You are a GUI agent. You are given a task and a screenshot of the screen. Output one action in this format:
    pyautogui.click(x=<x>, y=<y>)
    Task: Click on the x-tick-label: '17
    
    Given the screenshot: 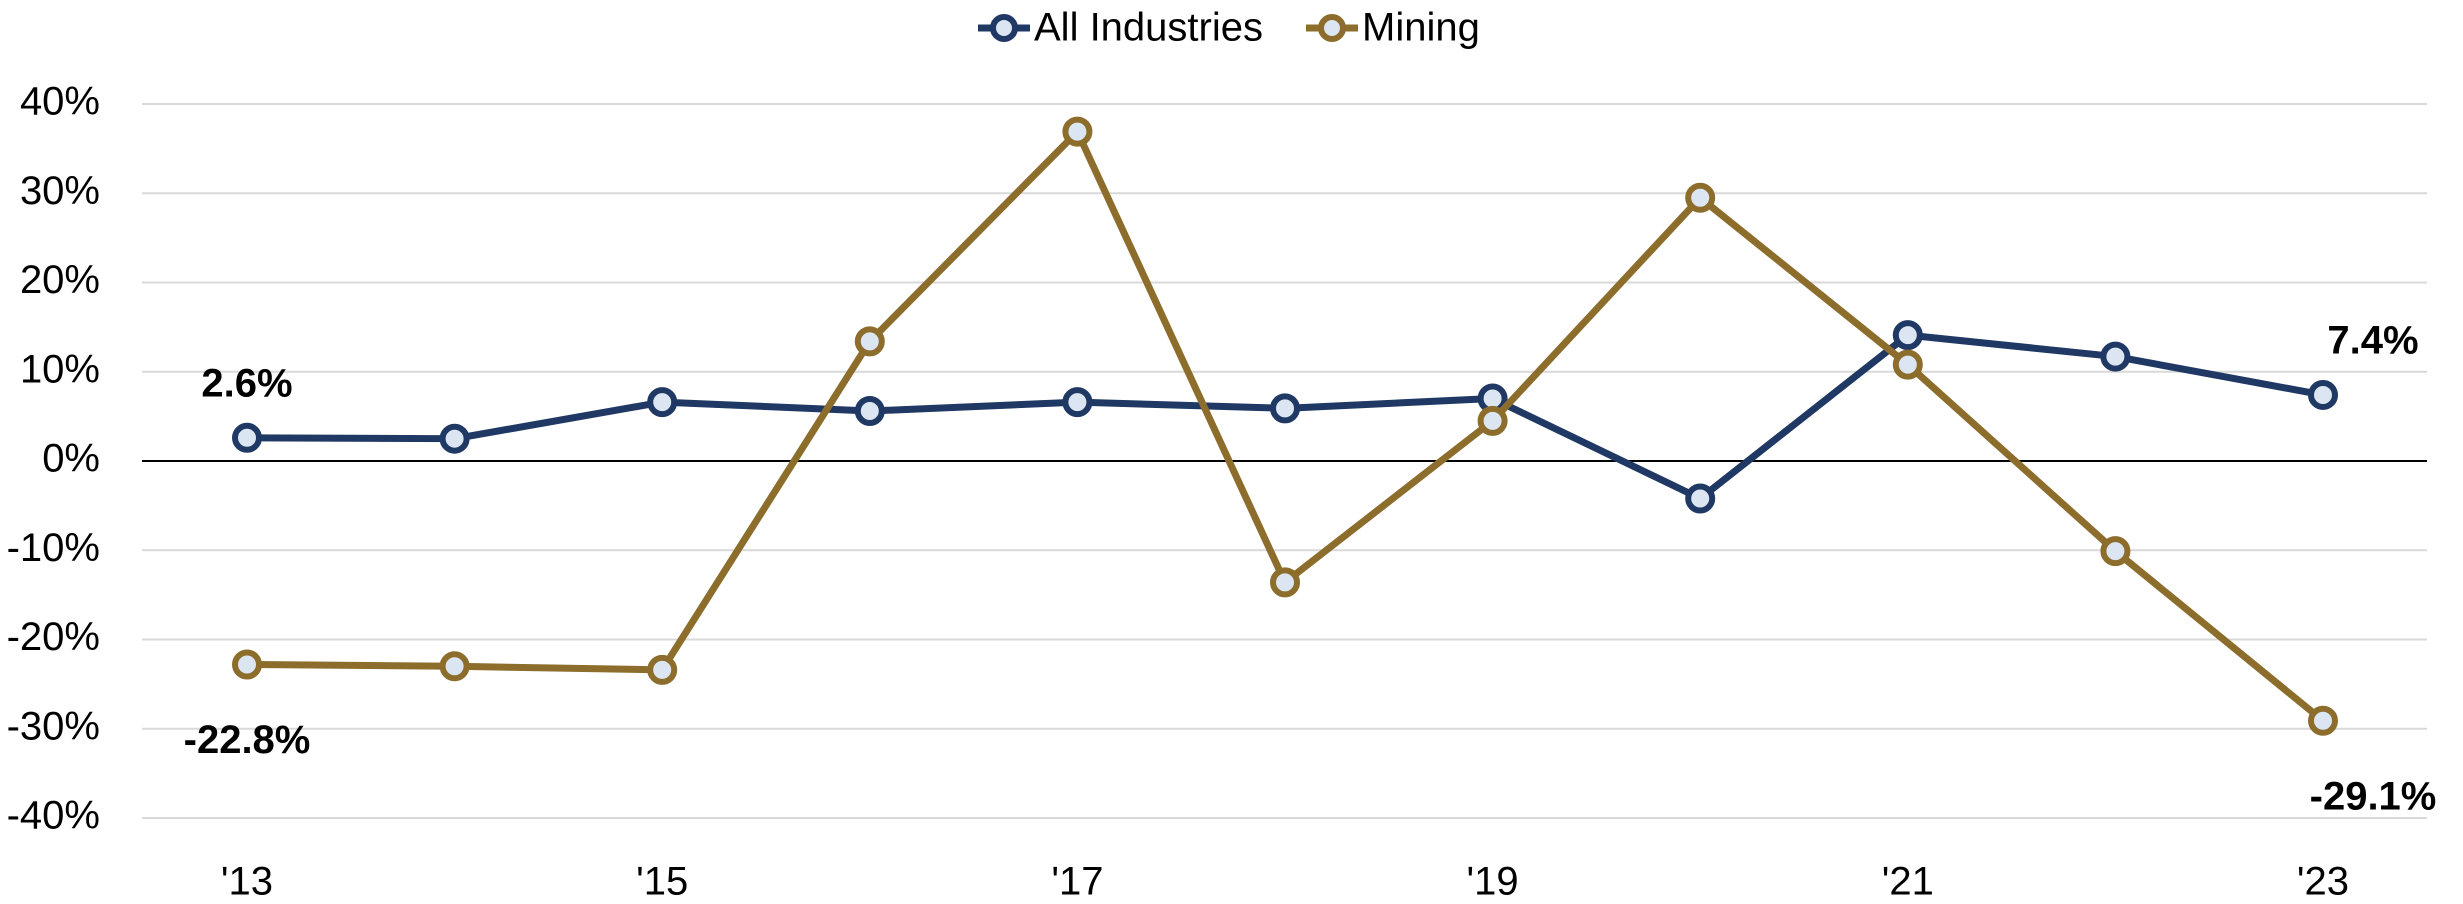 What is the action you would take?
    pyautogui.click(x=1077, y=882)
    